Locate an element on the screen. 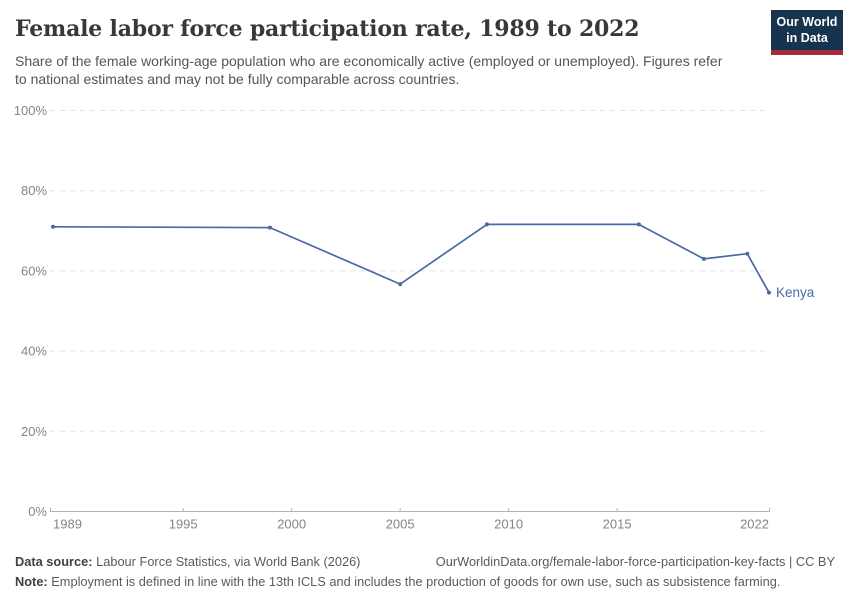 The image size is (850, 600). y-tick-label: 100% is located at coordinates (31, 110).